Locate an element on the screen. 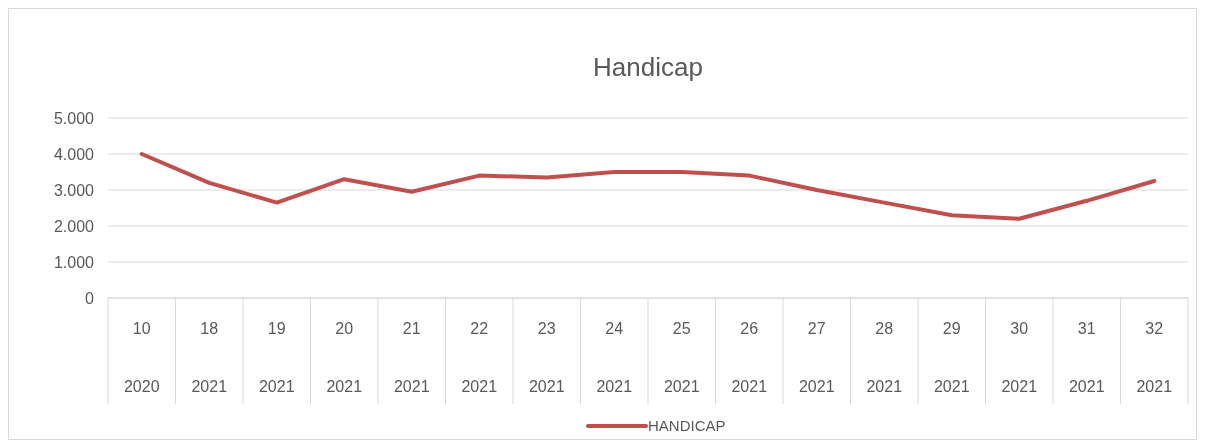  y-tick-label: 3.000 is located at coordinates (74, 190).